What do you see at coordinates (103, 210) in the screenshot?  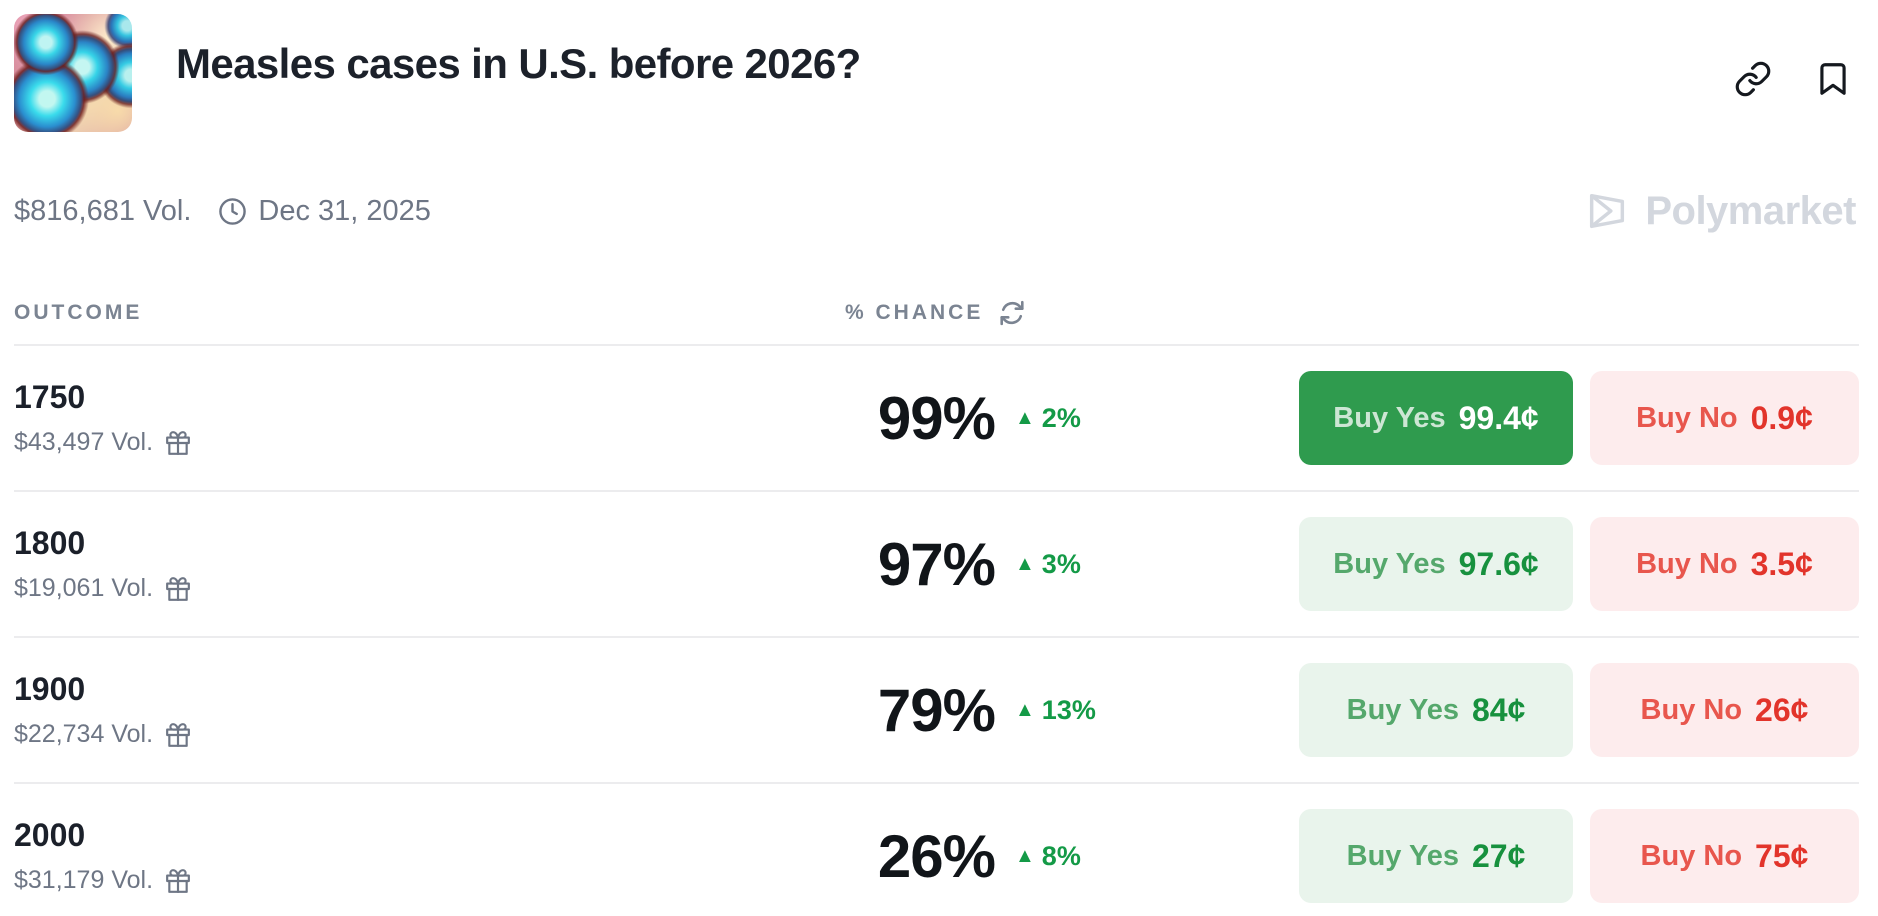 I see `volume-total: $816,681 Vol.` at bounding box center [103, 210].